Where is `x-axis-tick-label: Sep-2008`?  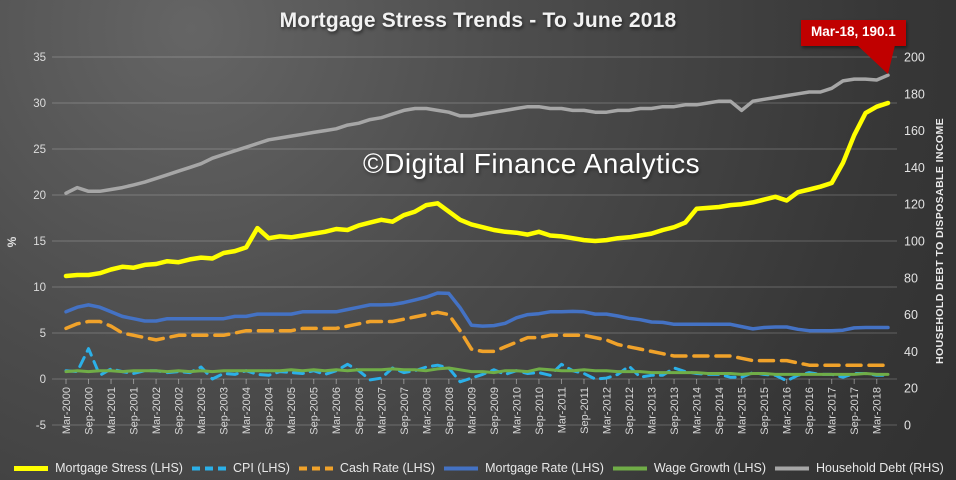
x-axis-tick-label: Sep-2008 is located at coordinates (450, 411).